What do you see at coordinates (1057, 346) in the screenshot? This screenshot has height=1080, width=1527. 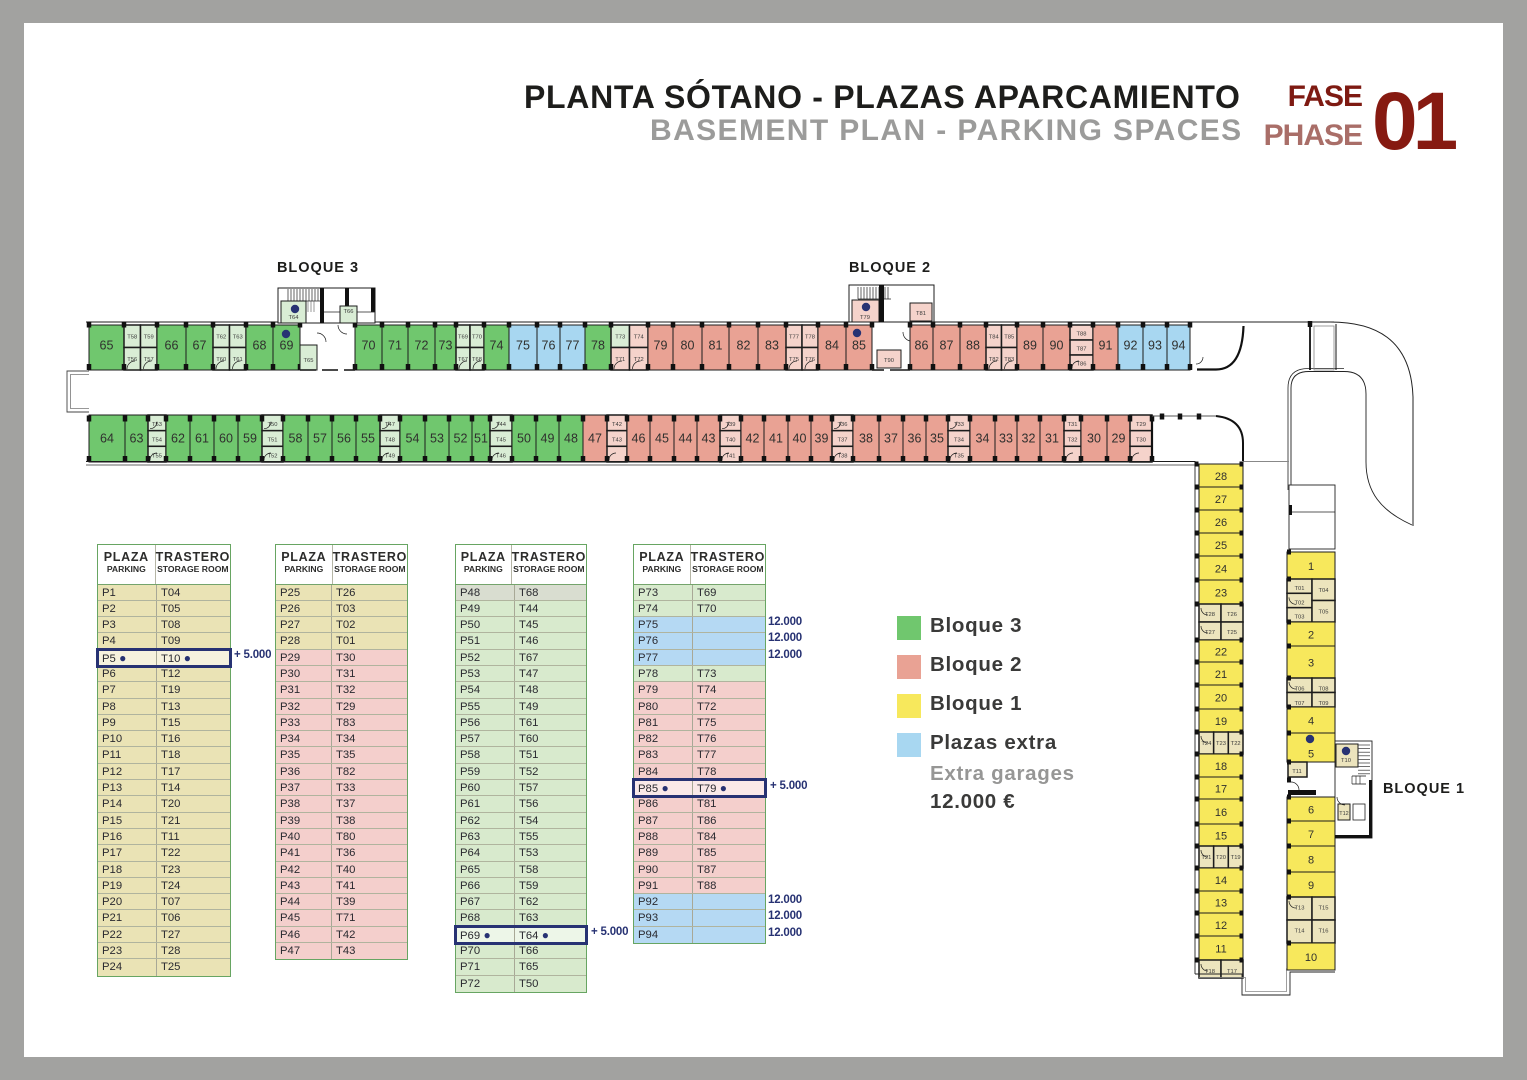 I see `svg-text: 90` at bounding box center [1057, 346].